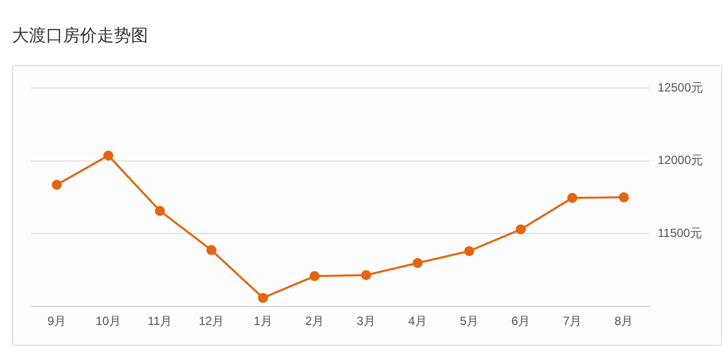 Image resolution: width=724 pixels, height=347 pixels. Describe the element at coordinates (417, 321) in the screenshot. I see `x-tick-label: 4月` at that location.